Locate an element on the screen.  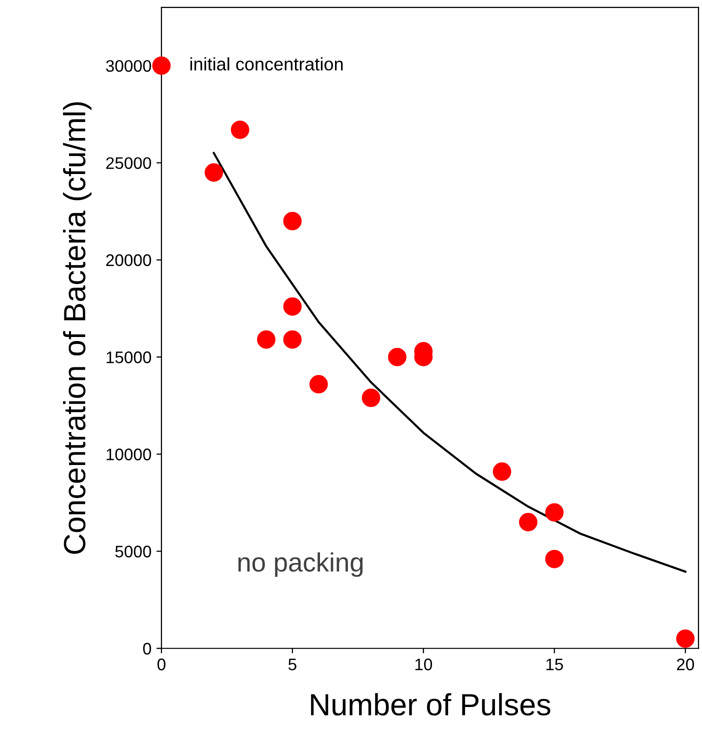
annotation: initial concentration is located at coordinates (266, 64).